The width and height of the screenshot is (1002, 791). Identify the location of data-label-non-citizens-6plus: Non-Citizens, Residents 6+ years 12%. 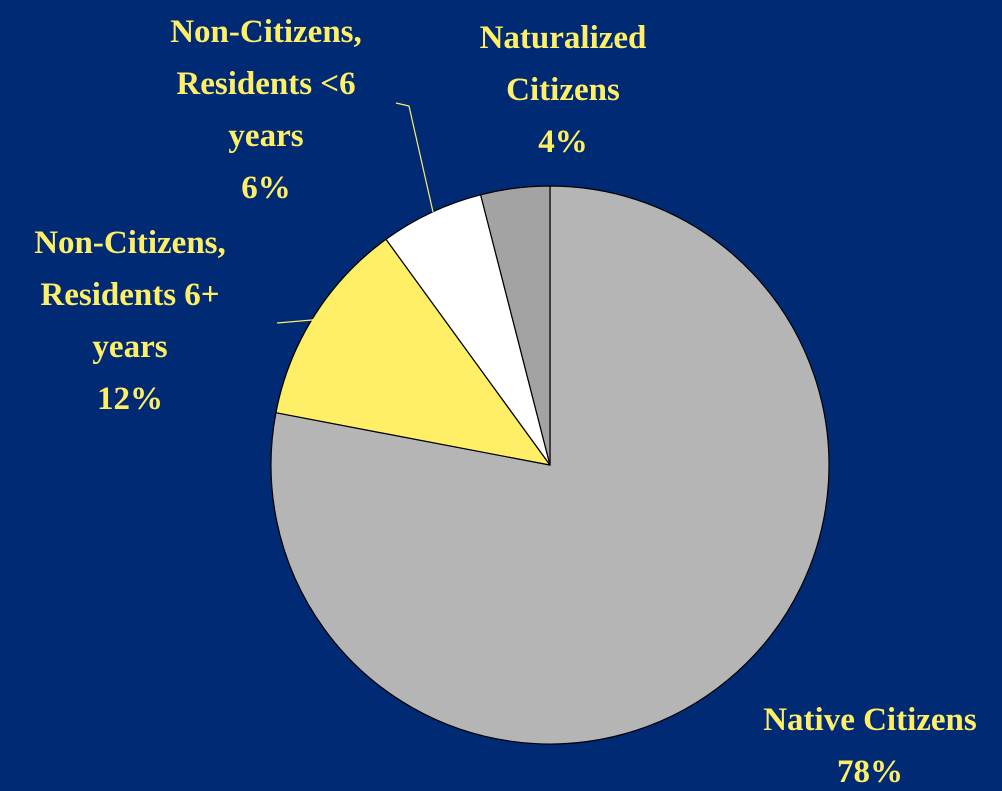
(130, 321).